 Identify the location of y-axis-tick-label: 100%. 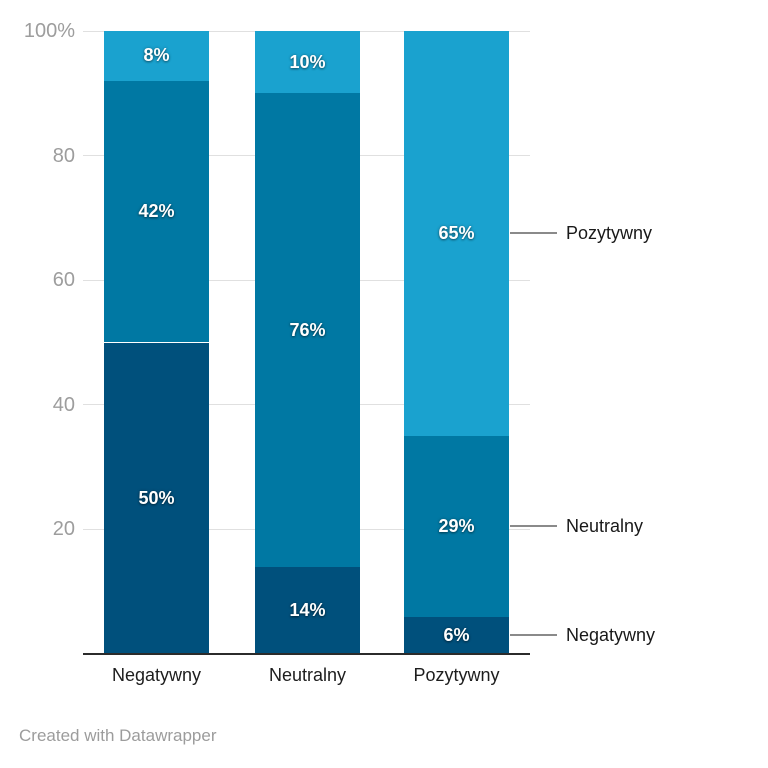
(49, 31).